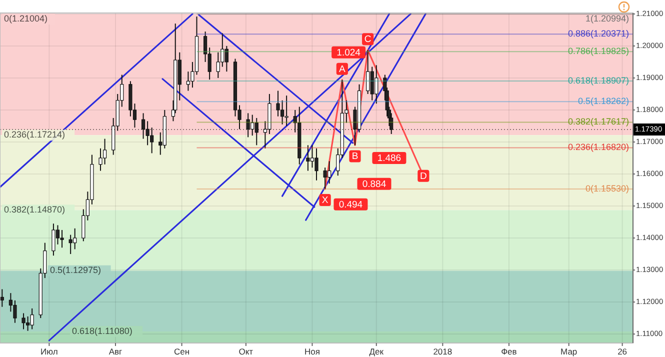 Image resolution: width=665 pixels, height=357 pixels. I want to click on annotation: C, so click(368, 40).